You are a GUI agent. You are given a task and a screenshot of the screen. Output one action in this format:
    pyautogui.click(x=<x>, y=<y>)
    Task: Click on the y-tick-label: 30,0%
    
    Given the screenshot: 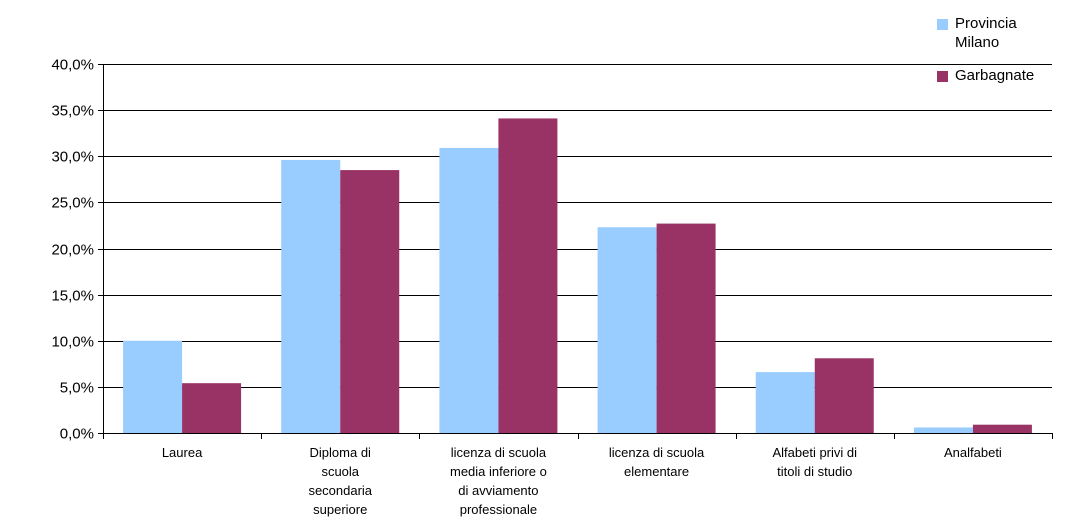 What is the action you would take?
    pyautogui.click(x=72, y=157)
    